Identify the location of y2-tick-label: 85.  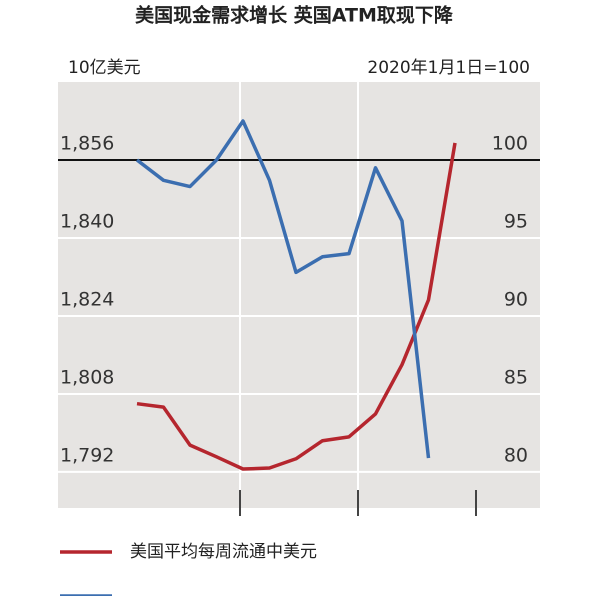
(516, 378).